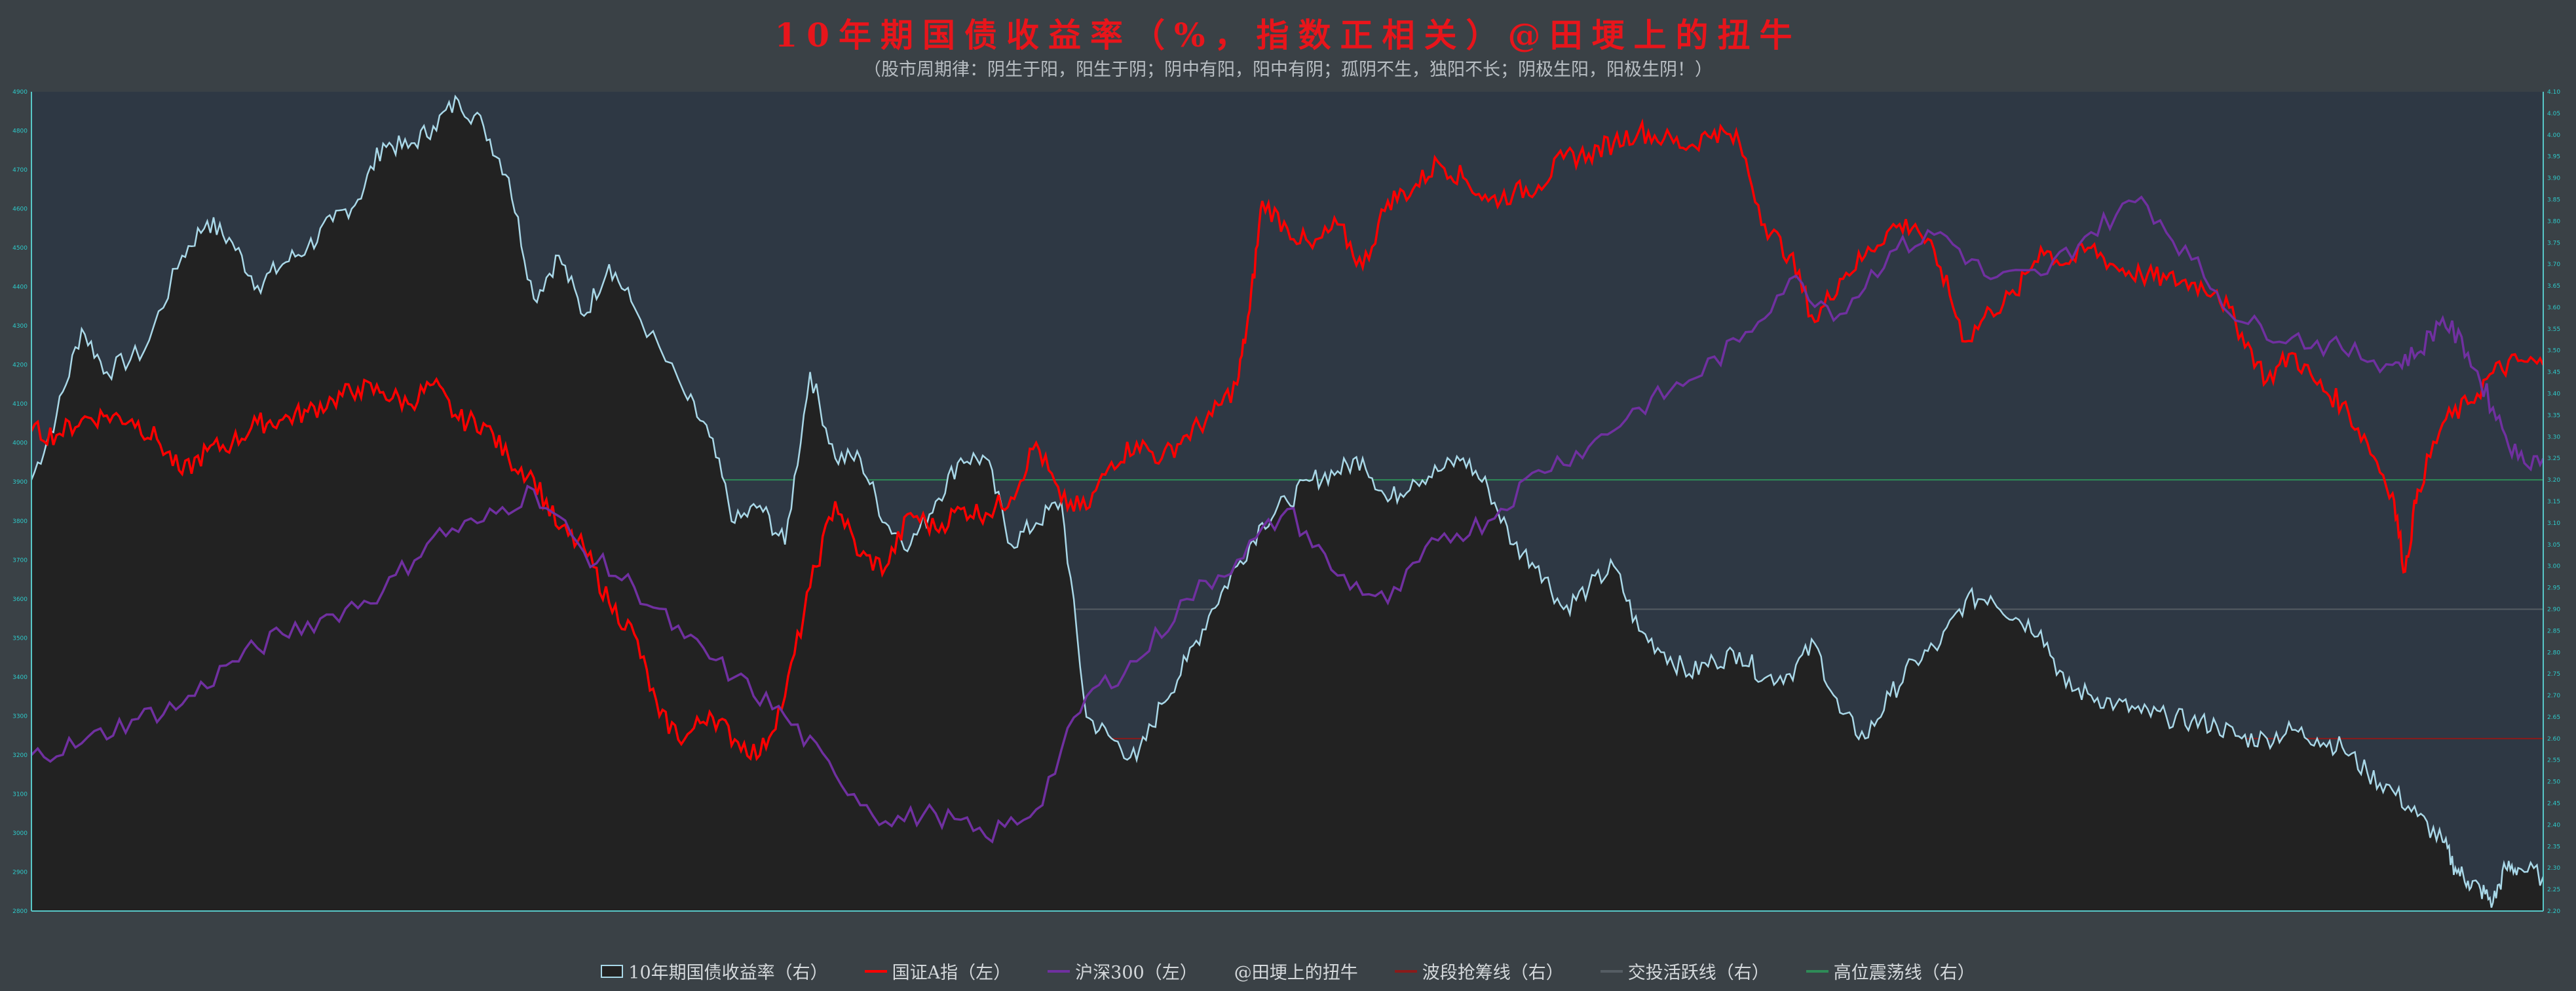 This screenshot has height=991, width=2576. I want to click on right-tick-label: 3.50, so click(2553, 352).